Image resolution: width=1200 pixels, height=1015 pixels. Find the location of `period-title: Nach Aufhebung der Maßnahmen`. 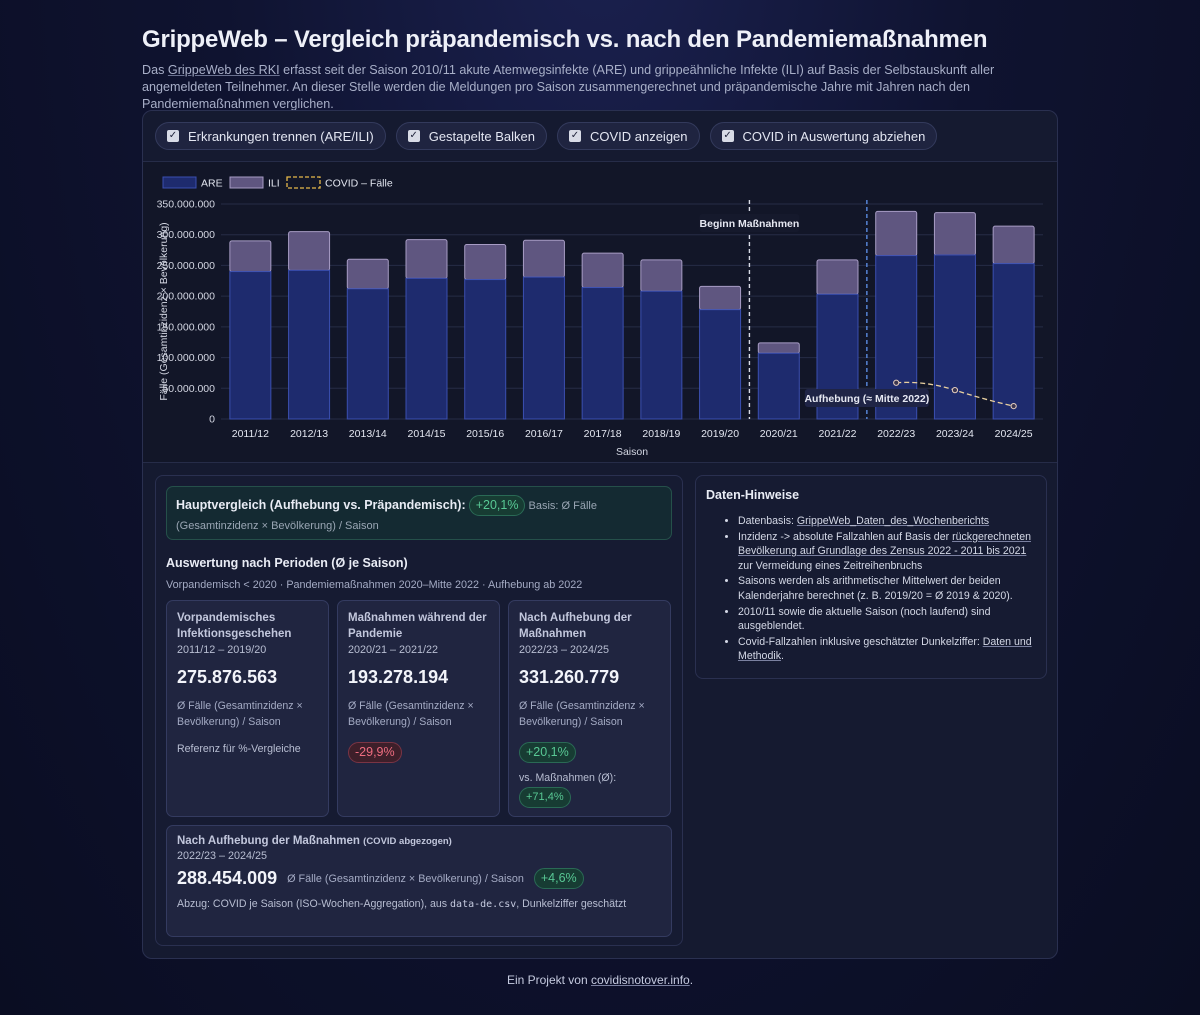

period-title: Nach Aufhebung der Maßnahmen is located at coordinates (575, 626).